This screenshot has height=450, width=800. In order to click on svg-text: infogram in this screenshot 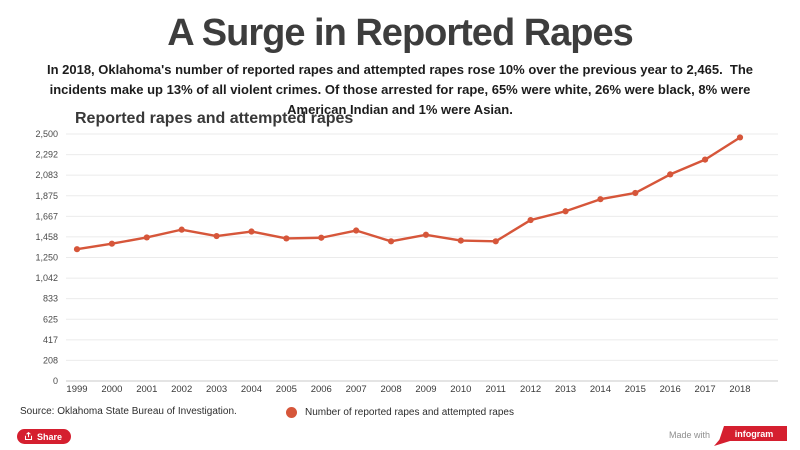, I will do `click(754, 434)`.